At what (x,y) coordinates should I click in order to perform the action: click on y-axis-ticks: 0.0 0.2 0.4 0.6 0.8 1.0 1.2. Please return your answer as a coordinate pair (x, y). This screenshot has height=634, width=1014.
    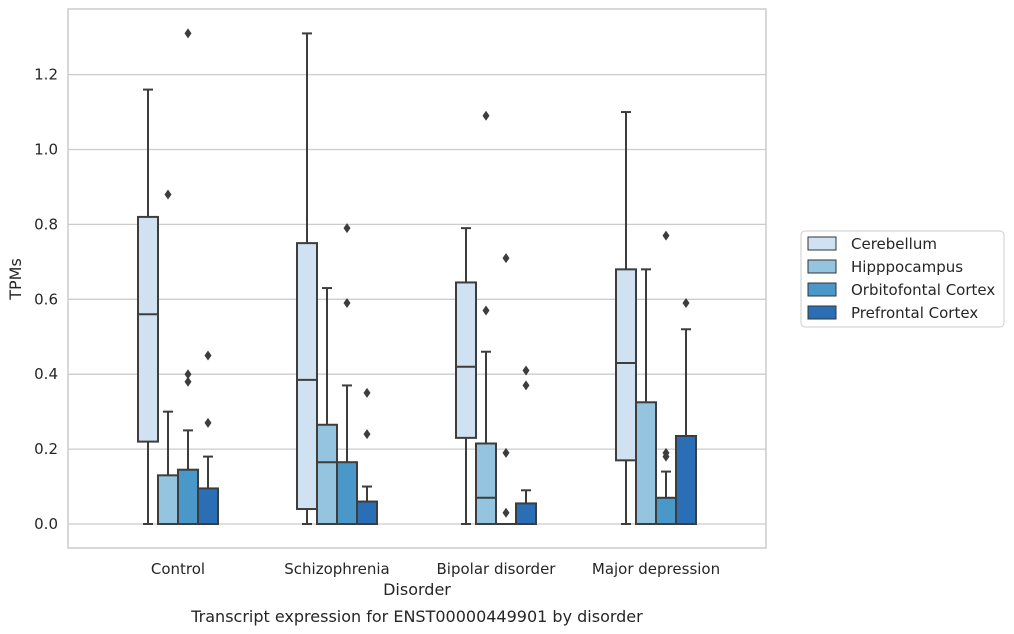
    Looking at the image, I should click on (46, 299).